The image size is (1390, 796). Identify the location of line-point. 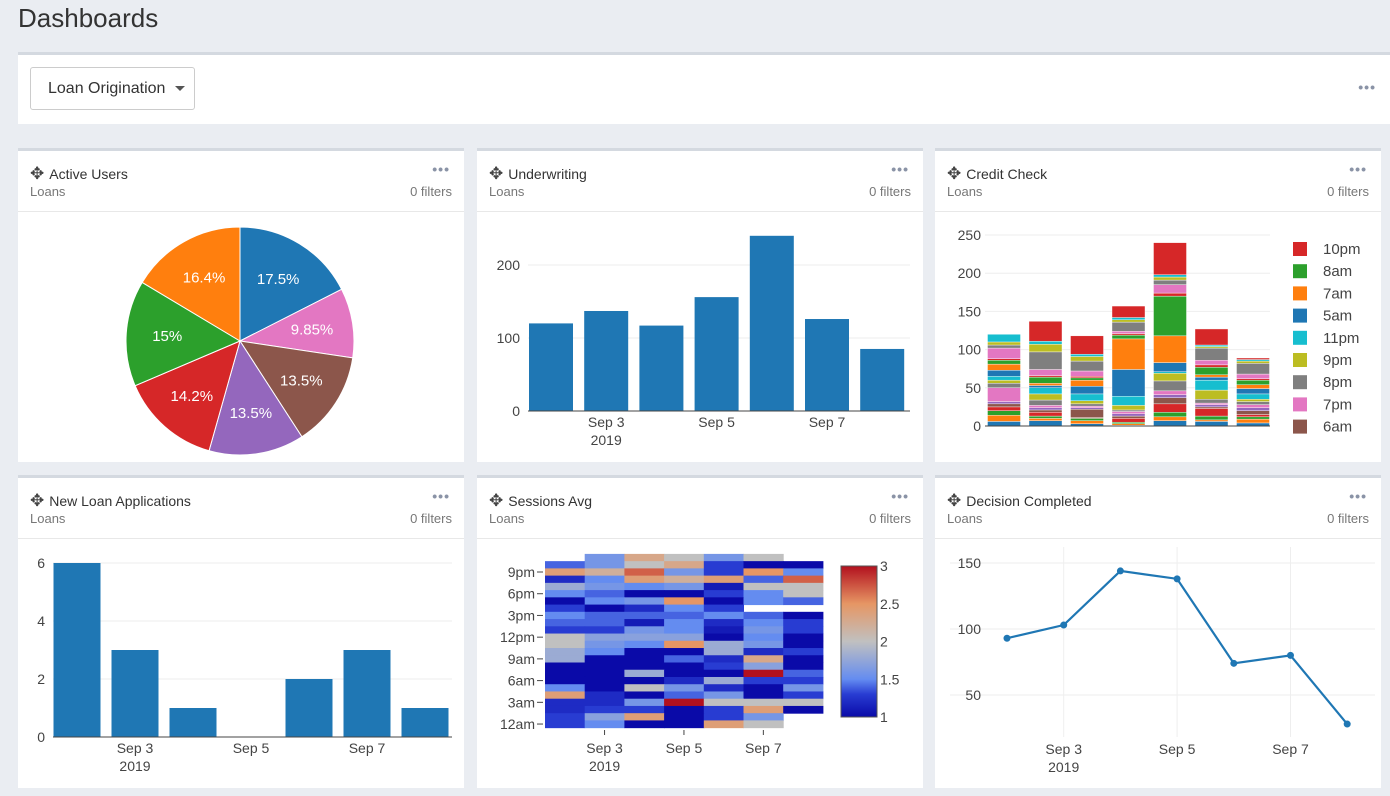
(1234, 663).